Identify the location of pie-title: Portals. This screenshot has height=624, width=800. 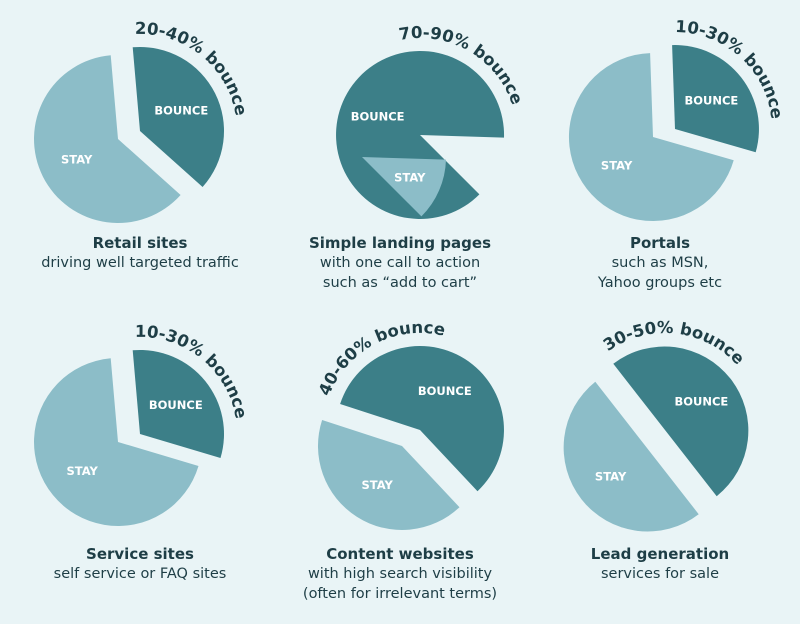
(660, 243).